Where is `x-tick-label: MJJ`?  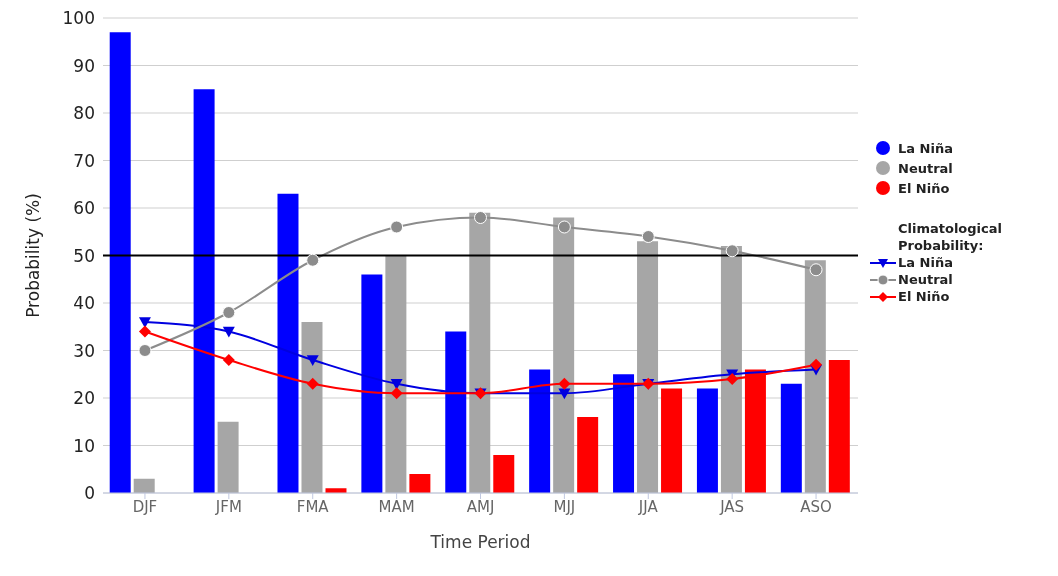 x-tick-label: MJJ is located at coordinates (564, 506).